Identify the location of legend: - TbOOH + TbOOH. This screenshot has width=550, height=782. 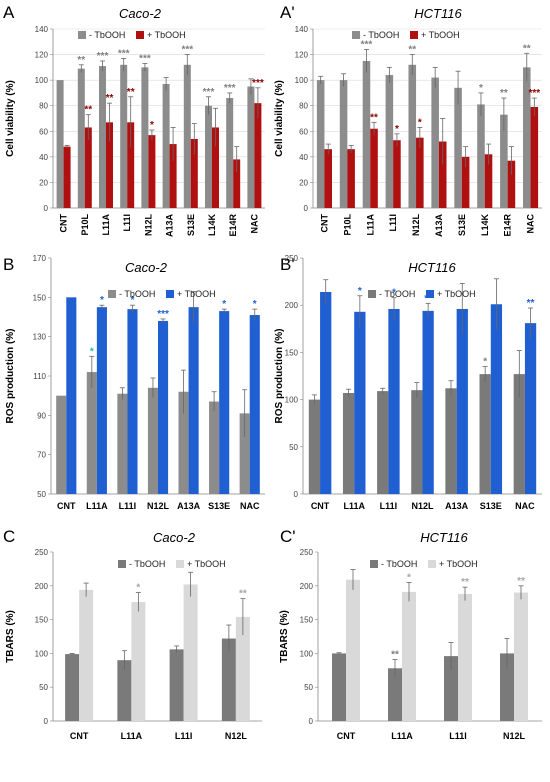
(162, 294).